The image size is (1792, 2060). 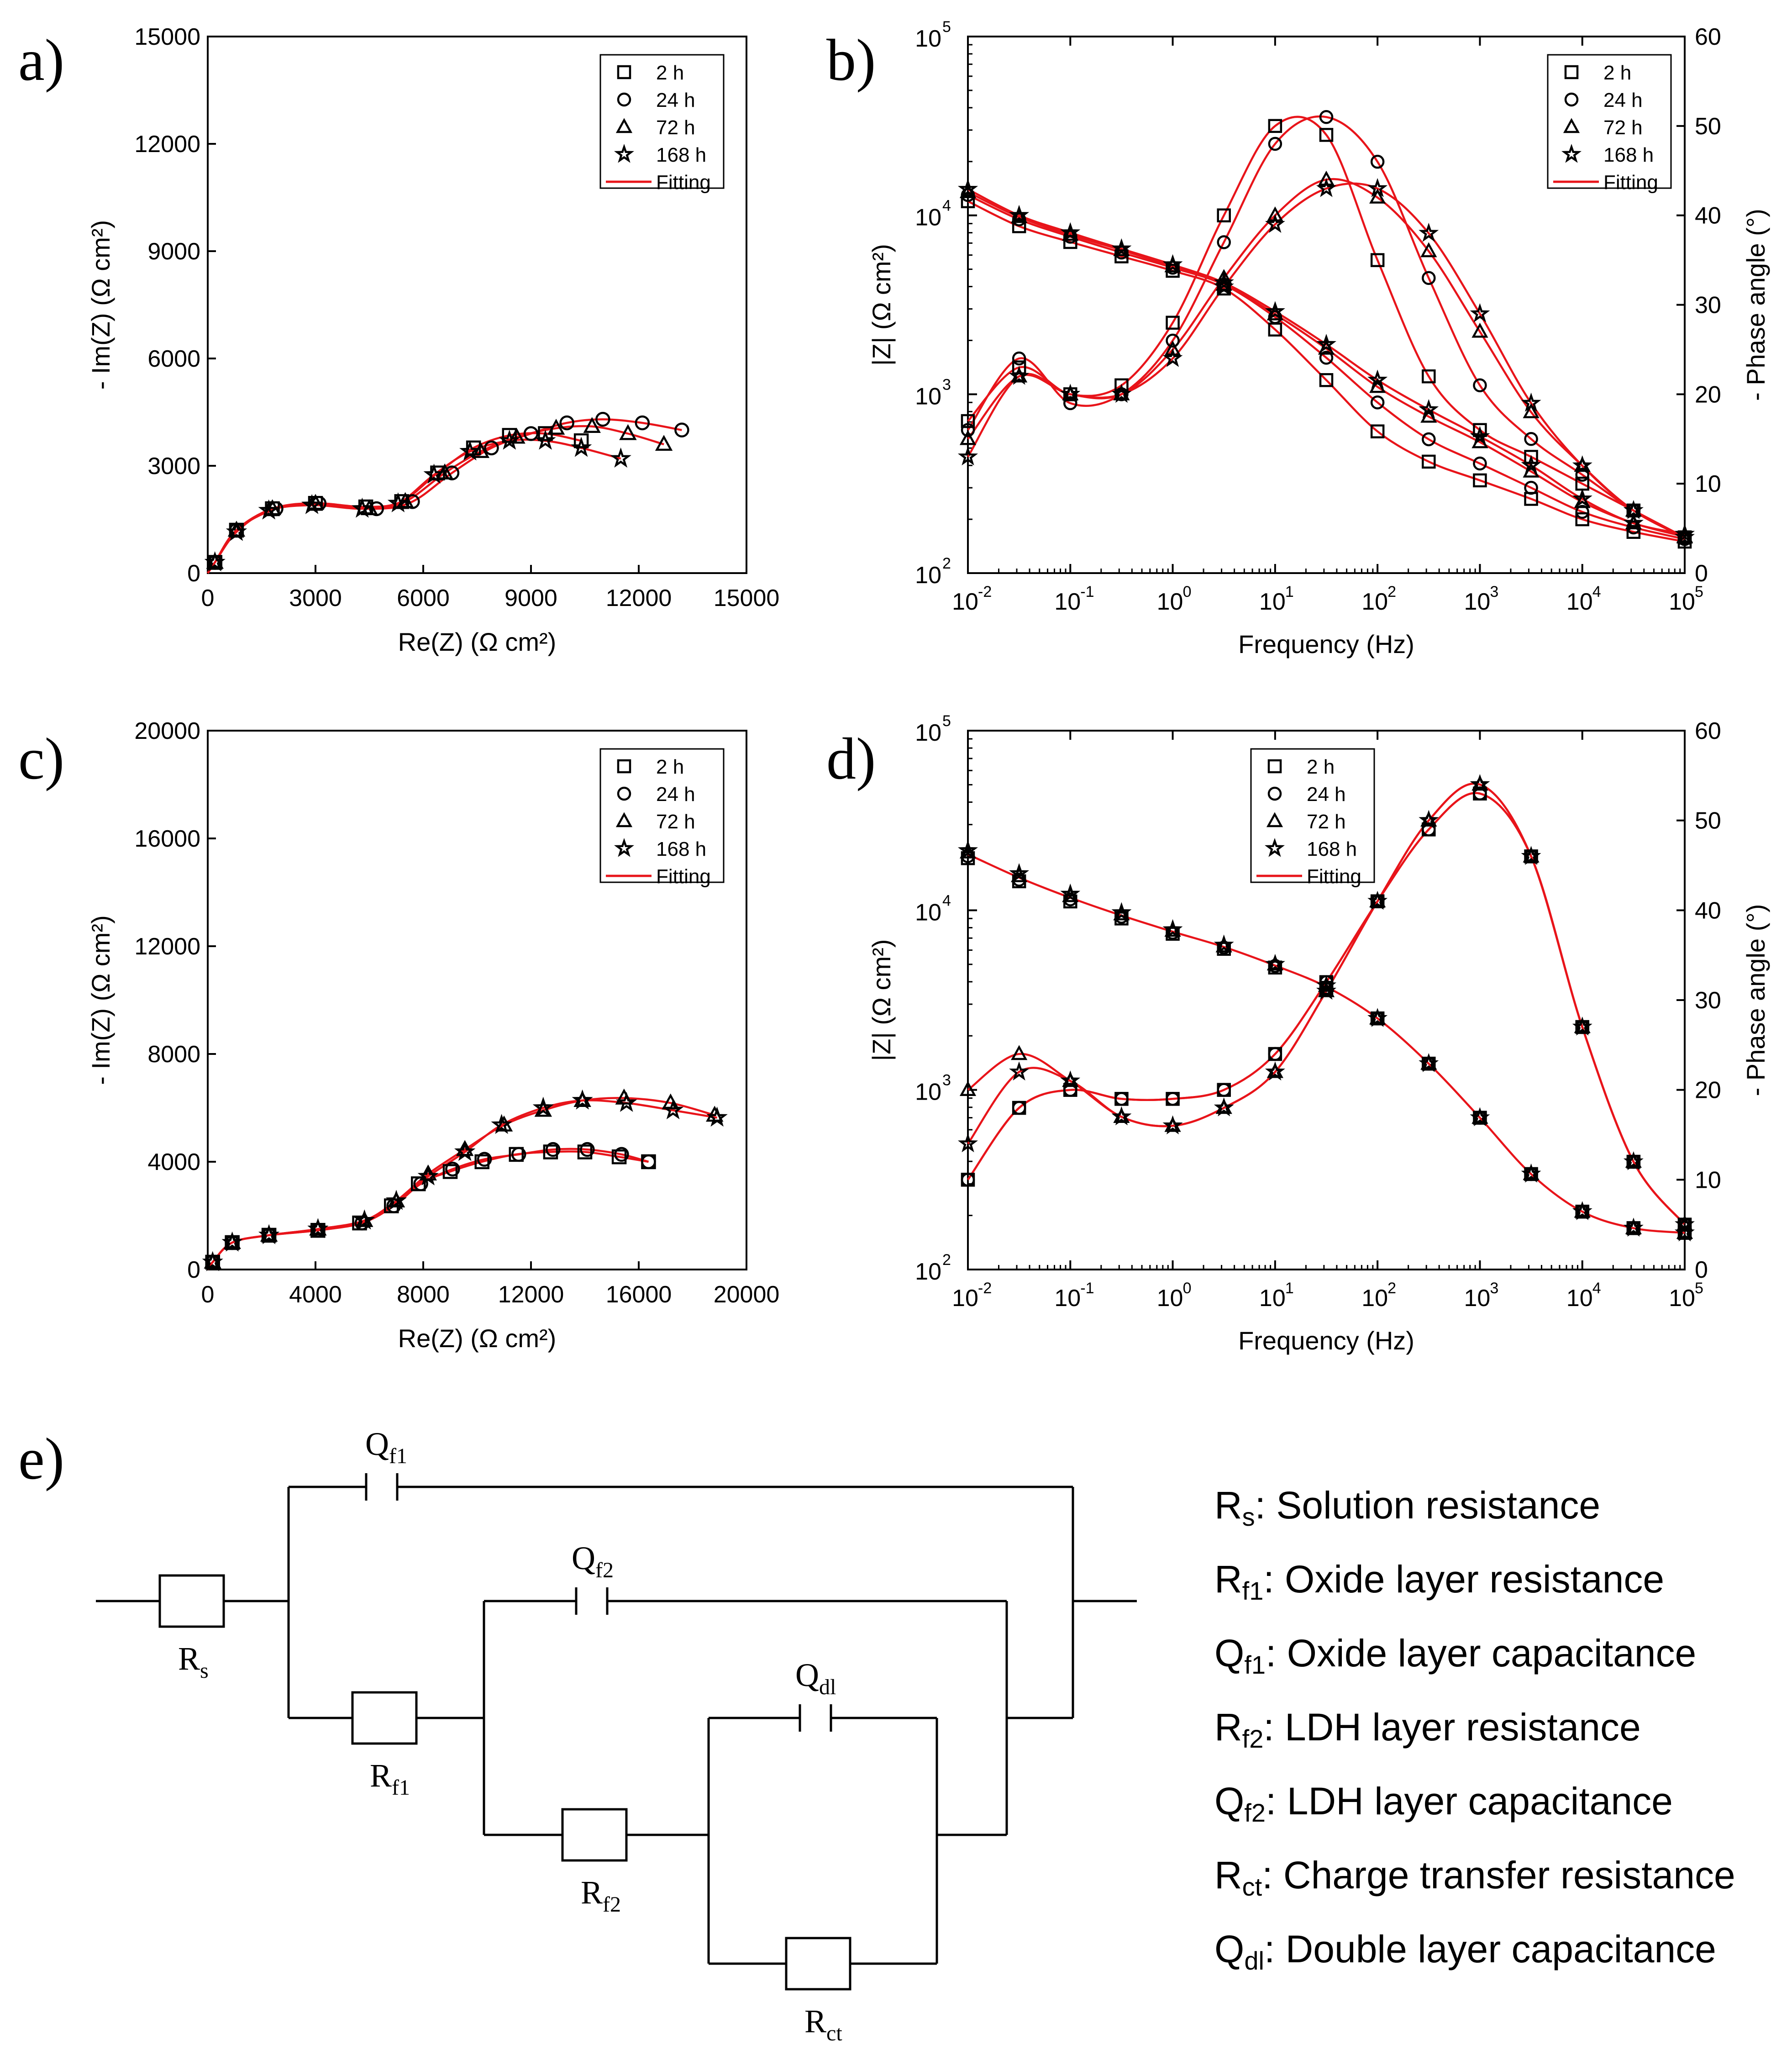 I want to click on panel-c-xtick-label-4: 16000, so click(x=639, y=1294).